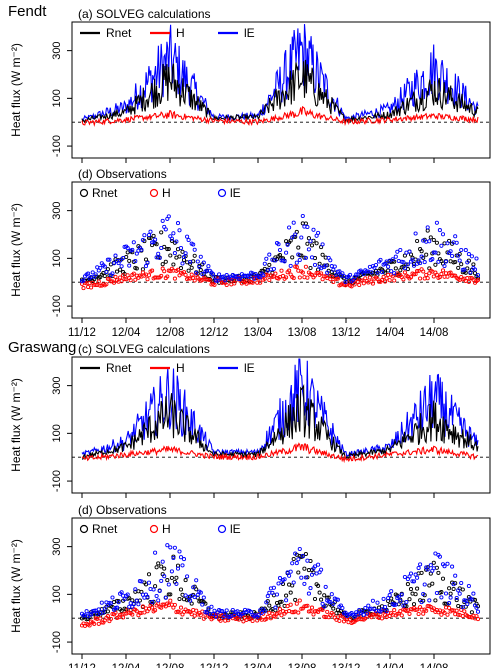  I want to click on x-tick-label: 13/12, so click(346, 665).